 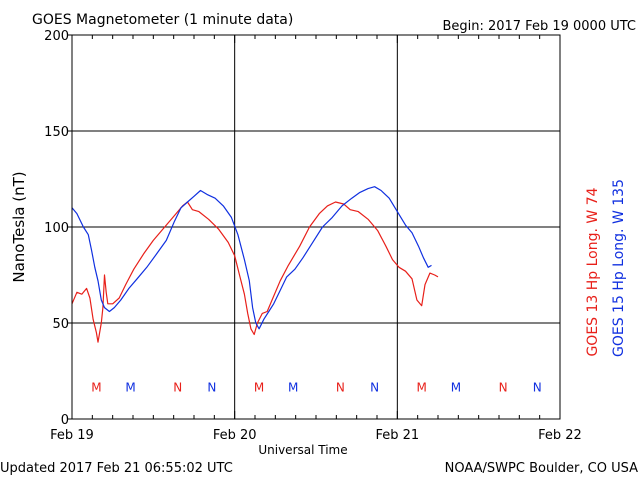 What do you see at coordinates (593, 271) in the screenshot?
I see `legend-goes13: GOES 13 Hp Long. W 74` at bounding box center [593, 271].